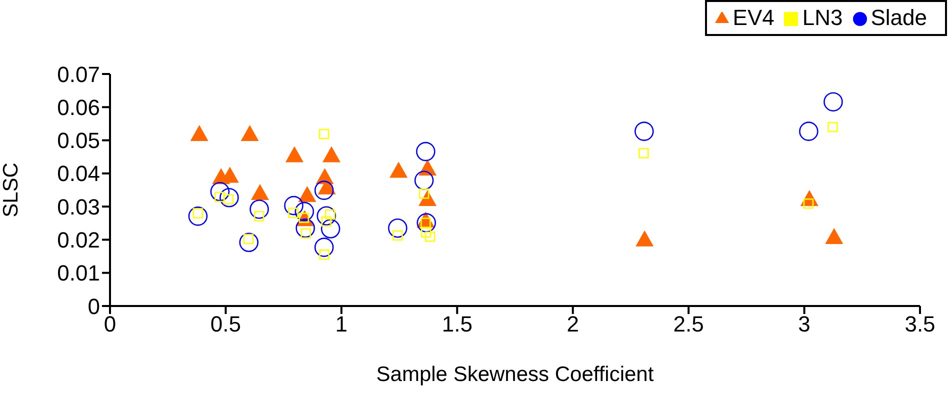  I want to click on x-tick-label: 1.5, so click(457, 324).